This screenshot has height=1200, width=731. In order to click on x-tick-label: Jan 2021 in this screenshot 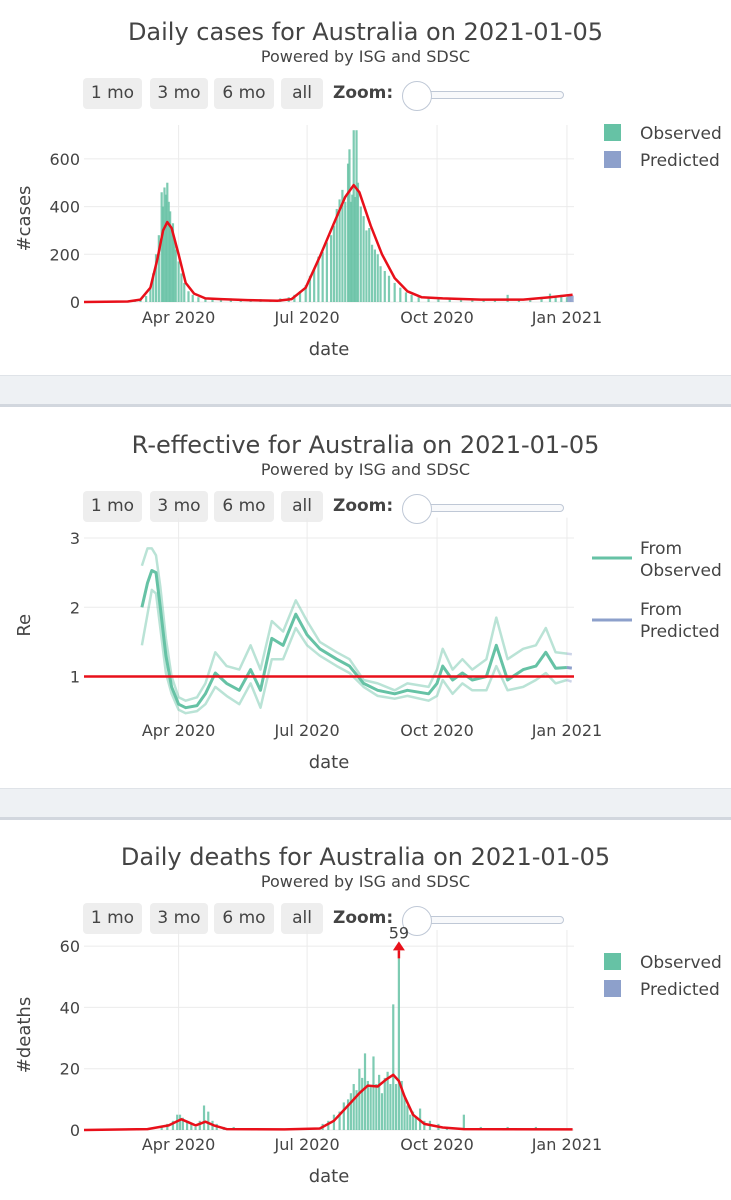, I will do `click(566, 1144)`.